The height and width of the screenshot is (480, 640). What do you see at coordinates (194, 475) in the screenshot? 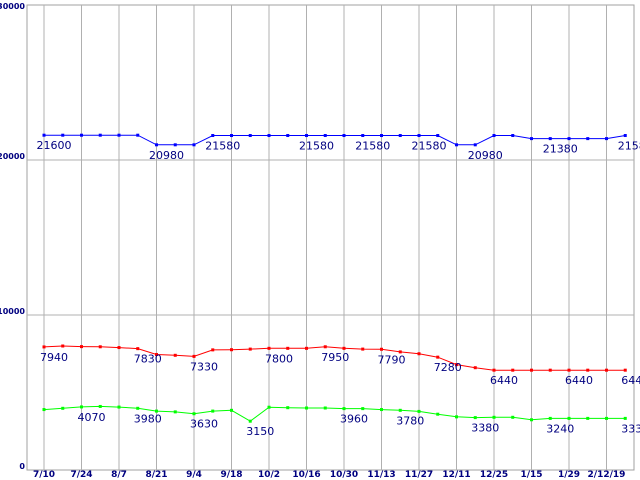
I see `x-tick-label: 9/4` at bounding box center [194, 475].